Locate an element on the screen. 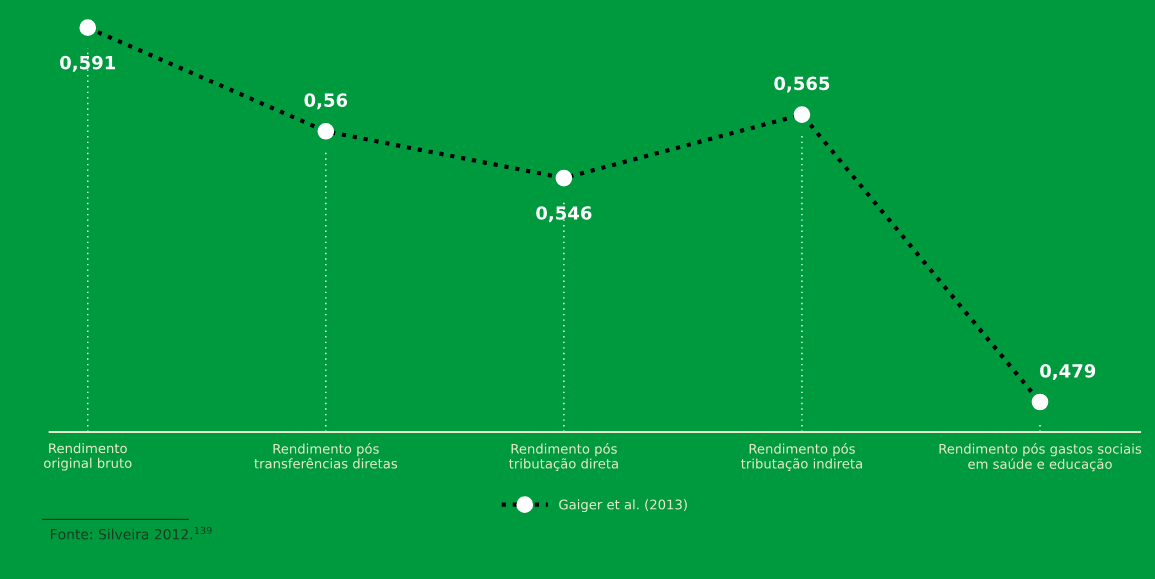  source-note: Fonte: Silveira 2012.$^{139}$ is located at coordinates (131, 533).